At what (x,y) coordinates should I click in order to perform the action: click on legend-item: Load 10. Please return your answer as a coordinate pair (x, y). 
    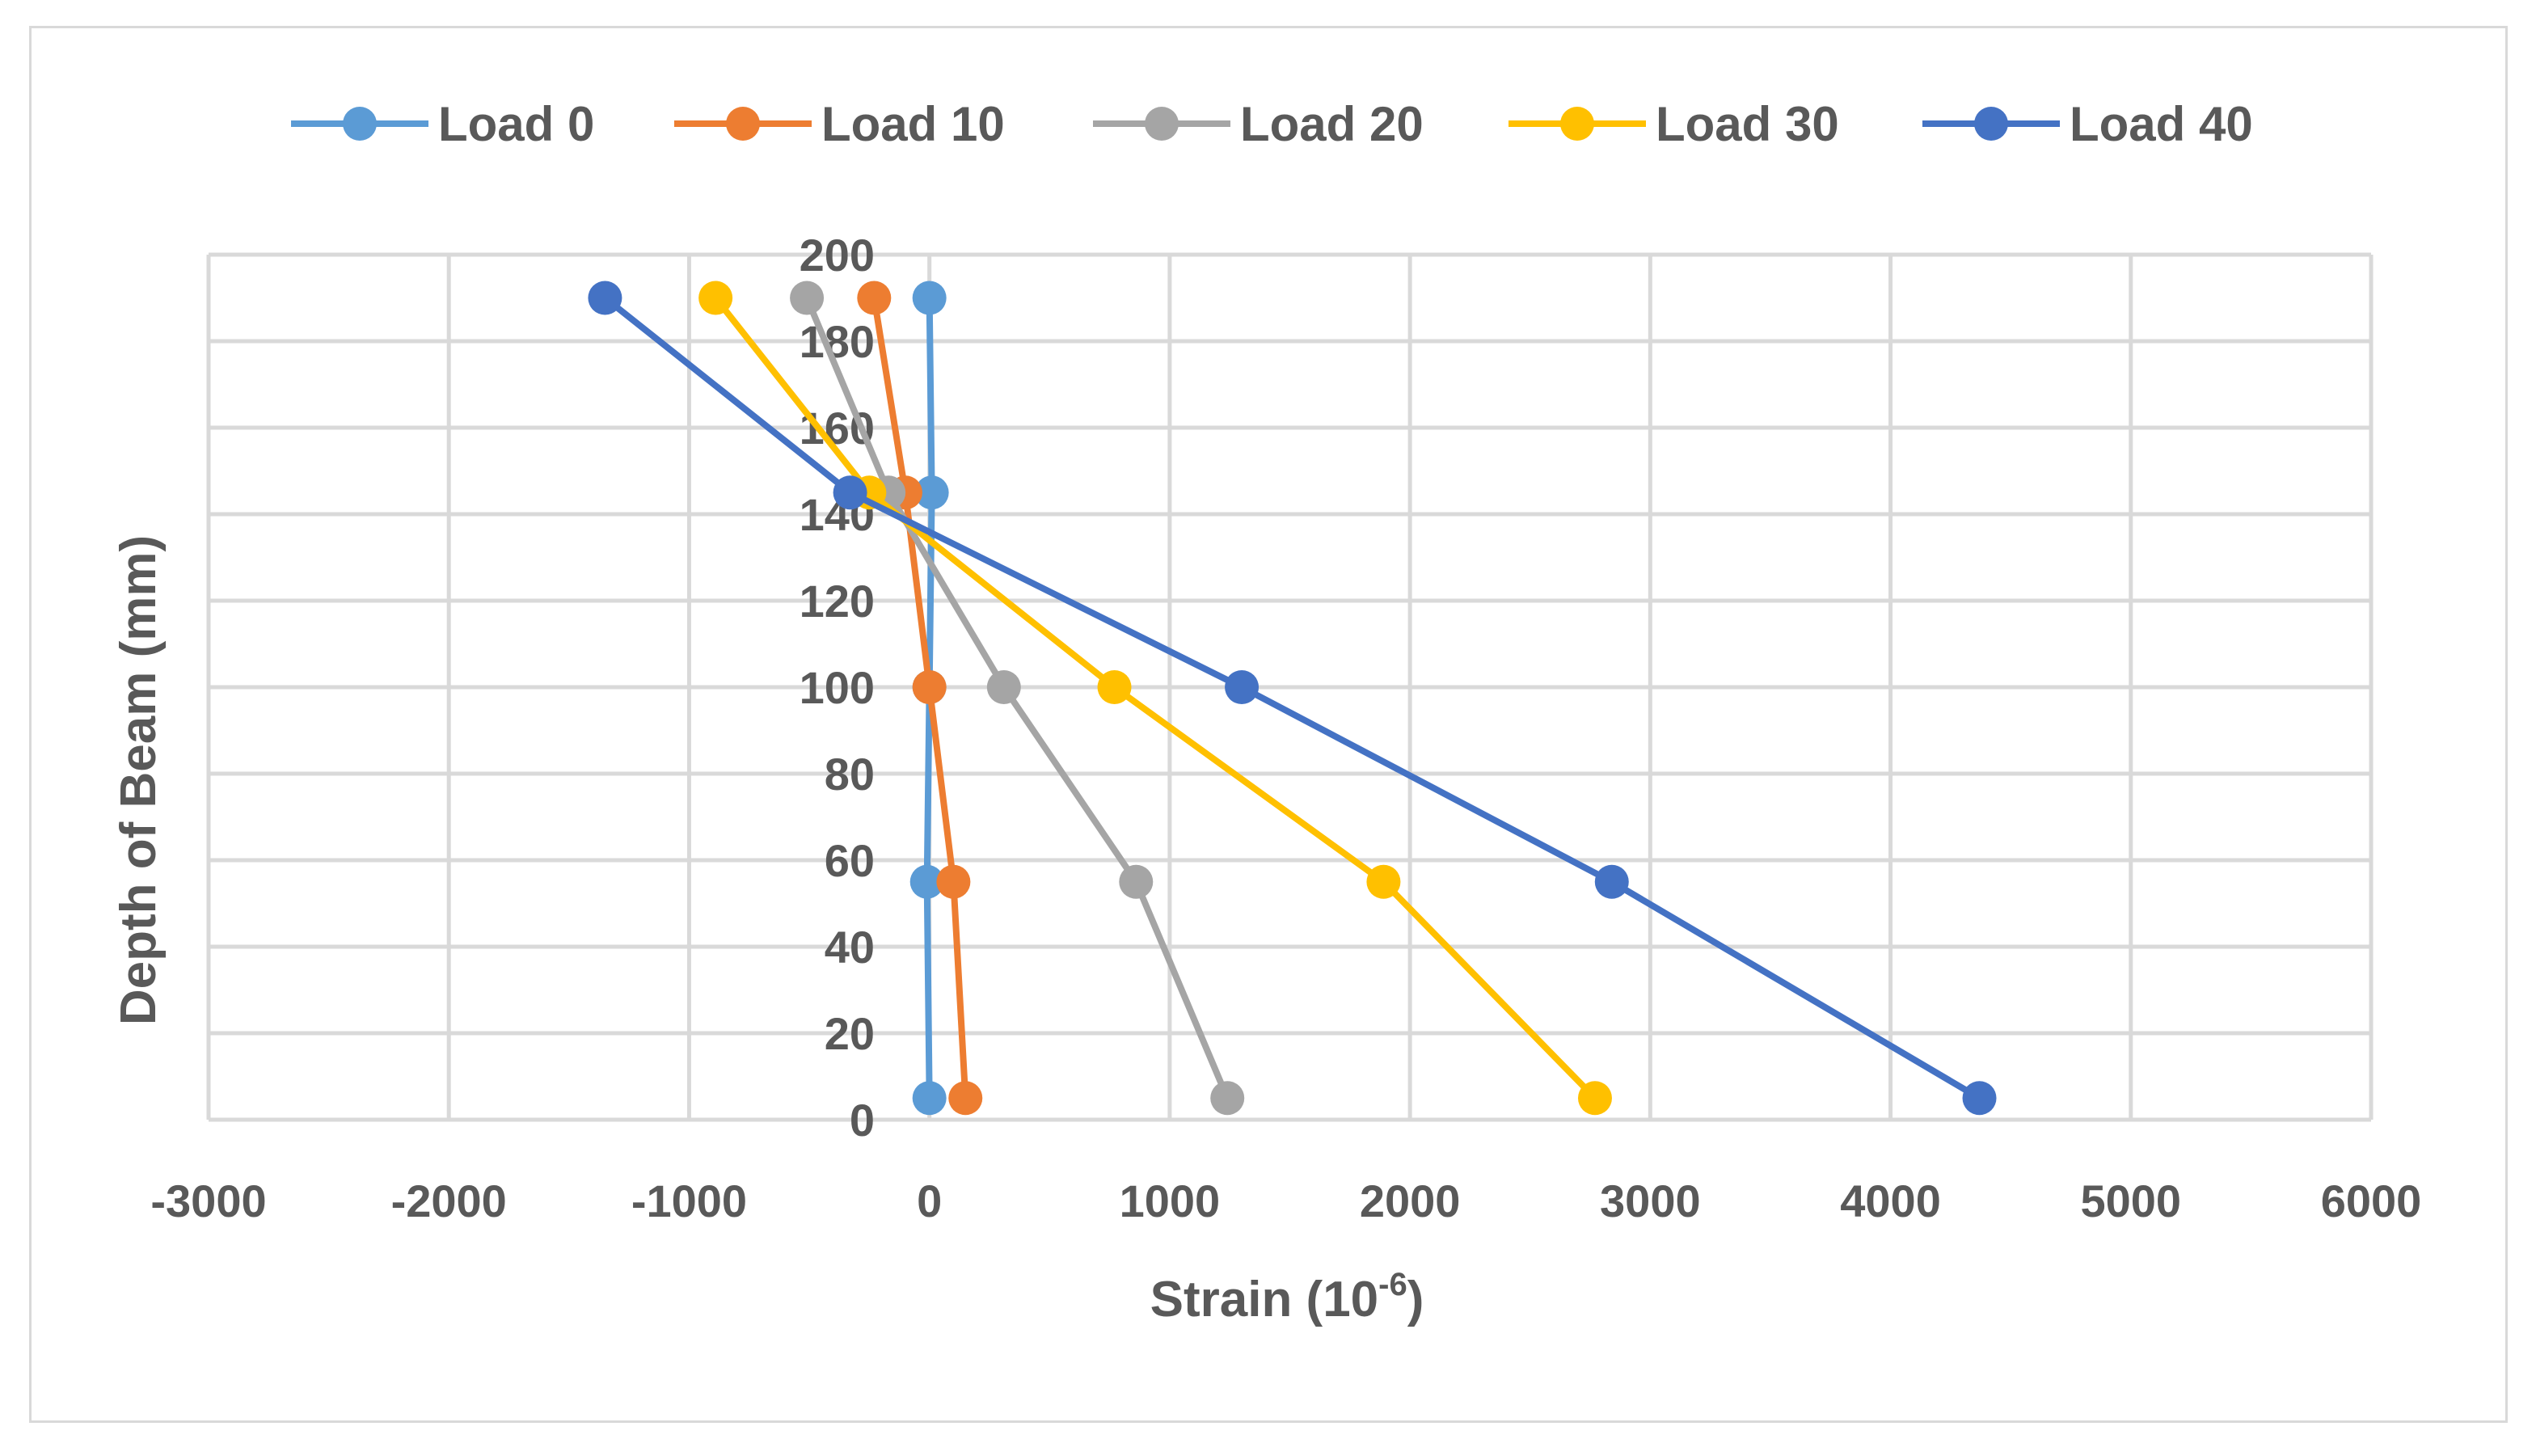
    Looking at the image, I should click on (839, 124).